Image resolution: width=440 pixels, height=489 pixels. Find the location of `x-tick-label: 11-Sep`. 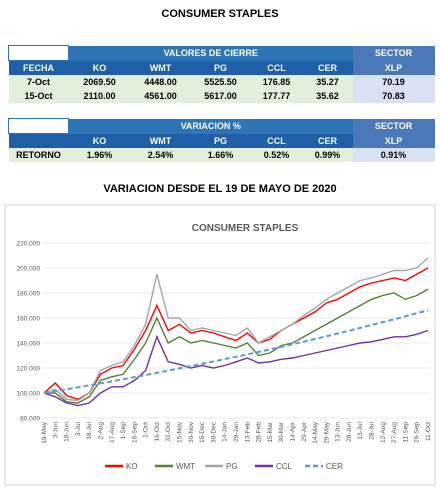

x-tick-label: 11-Sep is located at coordinates (405, 432).